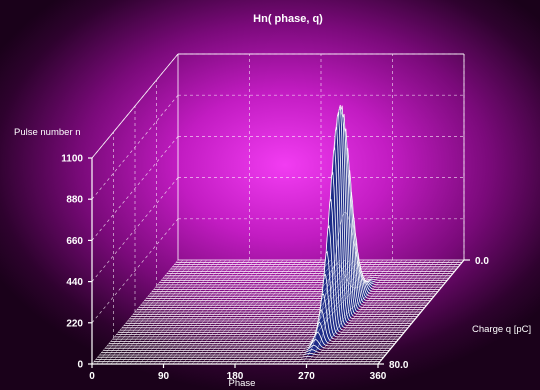 The width and height of the screenshot is (540, 390). Describe the element at coordinates (306, 376) in the screenshot. I see `x-tick-label: 270` at that location.